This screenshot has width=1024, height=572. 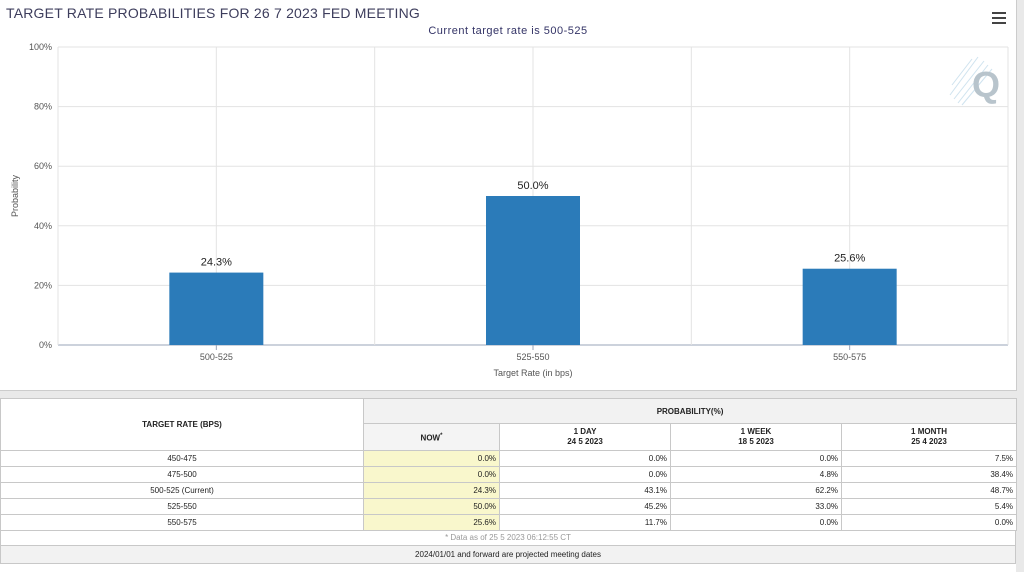 I want to click on x-axis-label: Target Rate (in bps), so click(x=532, y=373).